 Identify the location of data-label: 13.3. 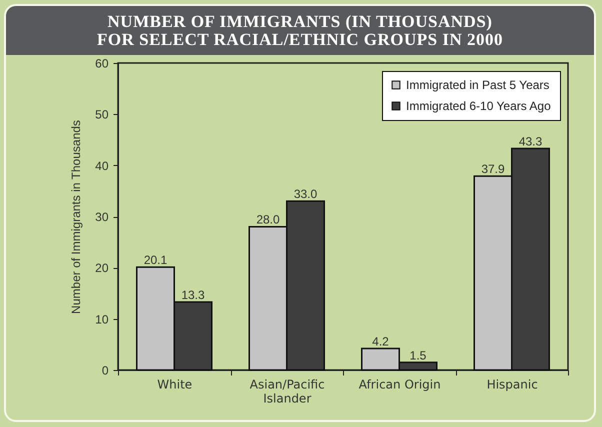
(193, 295).